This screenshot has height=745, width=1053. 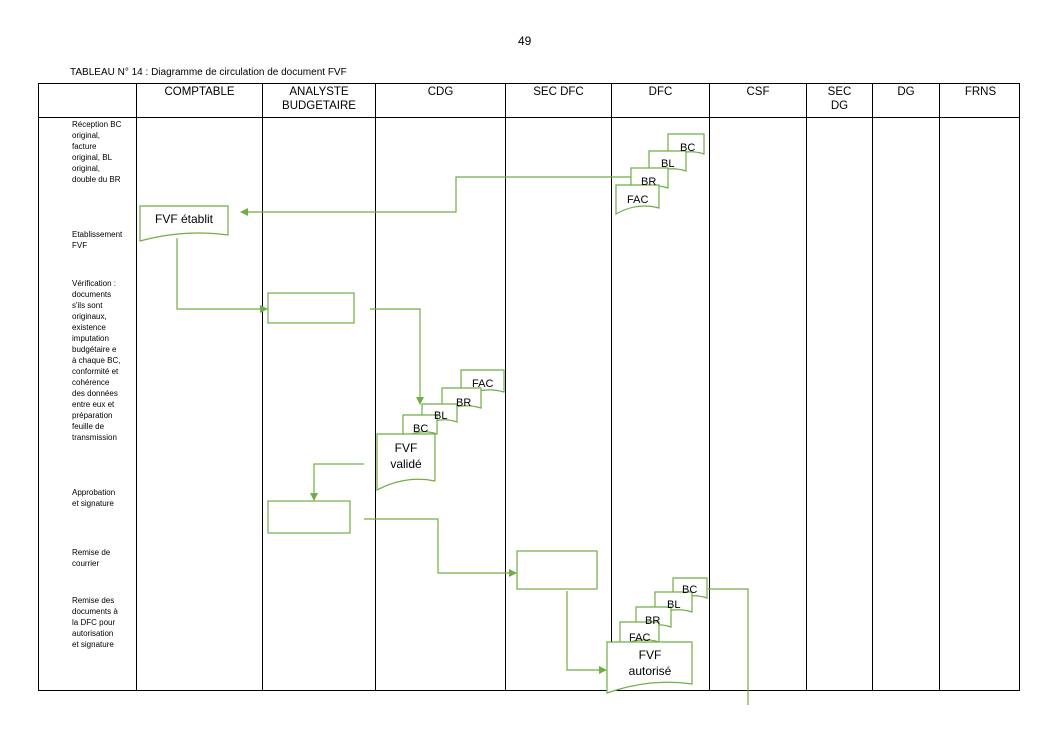 What do you see at coordinates (97, 240) in the screenshot?
I see `step-etablissement: Etablissement FVF` at bounding box center [97, 240].